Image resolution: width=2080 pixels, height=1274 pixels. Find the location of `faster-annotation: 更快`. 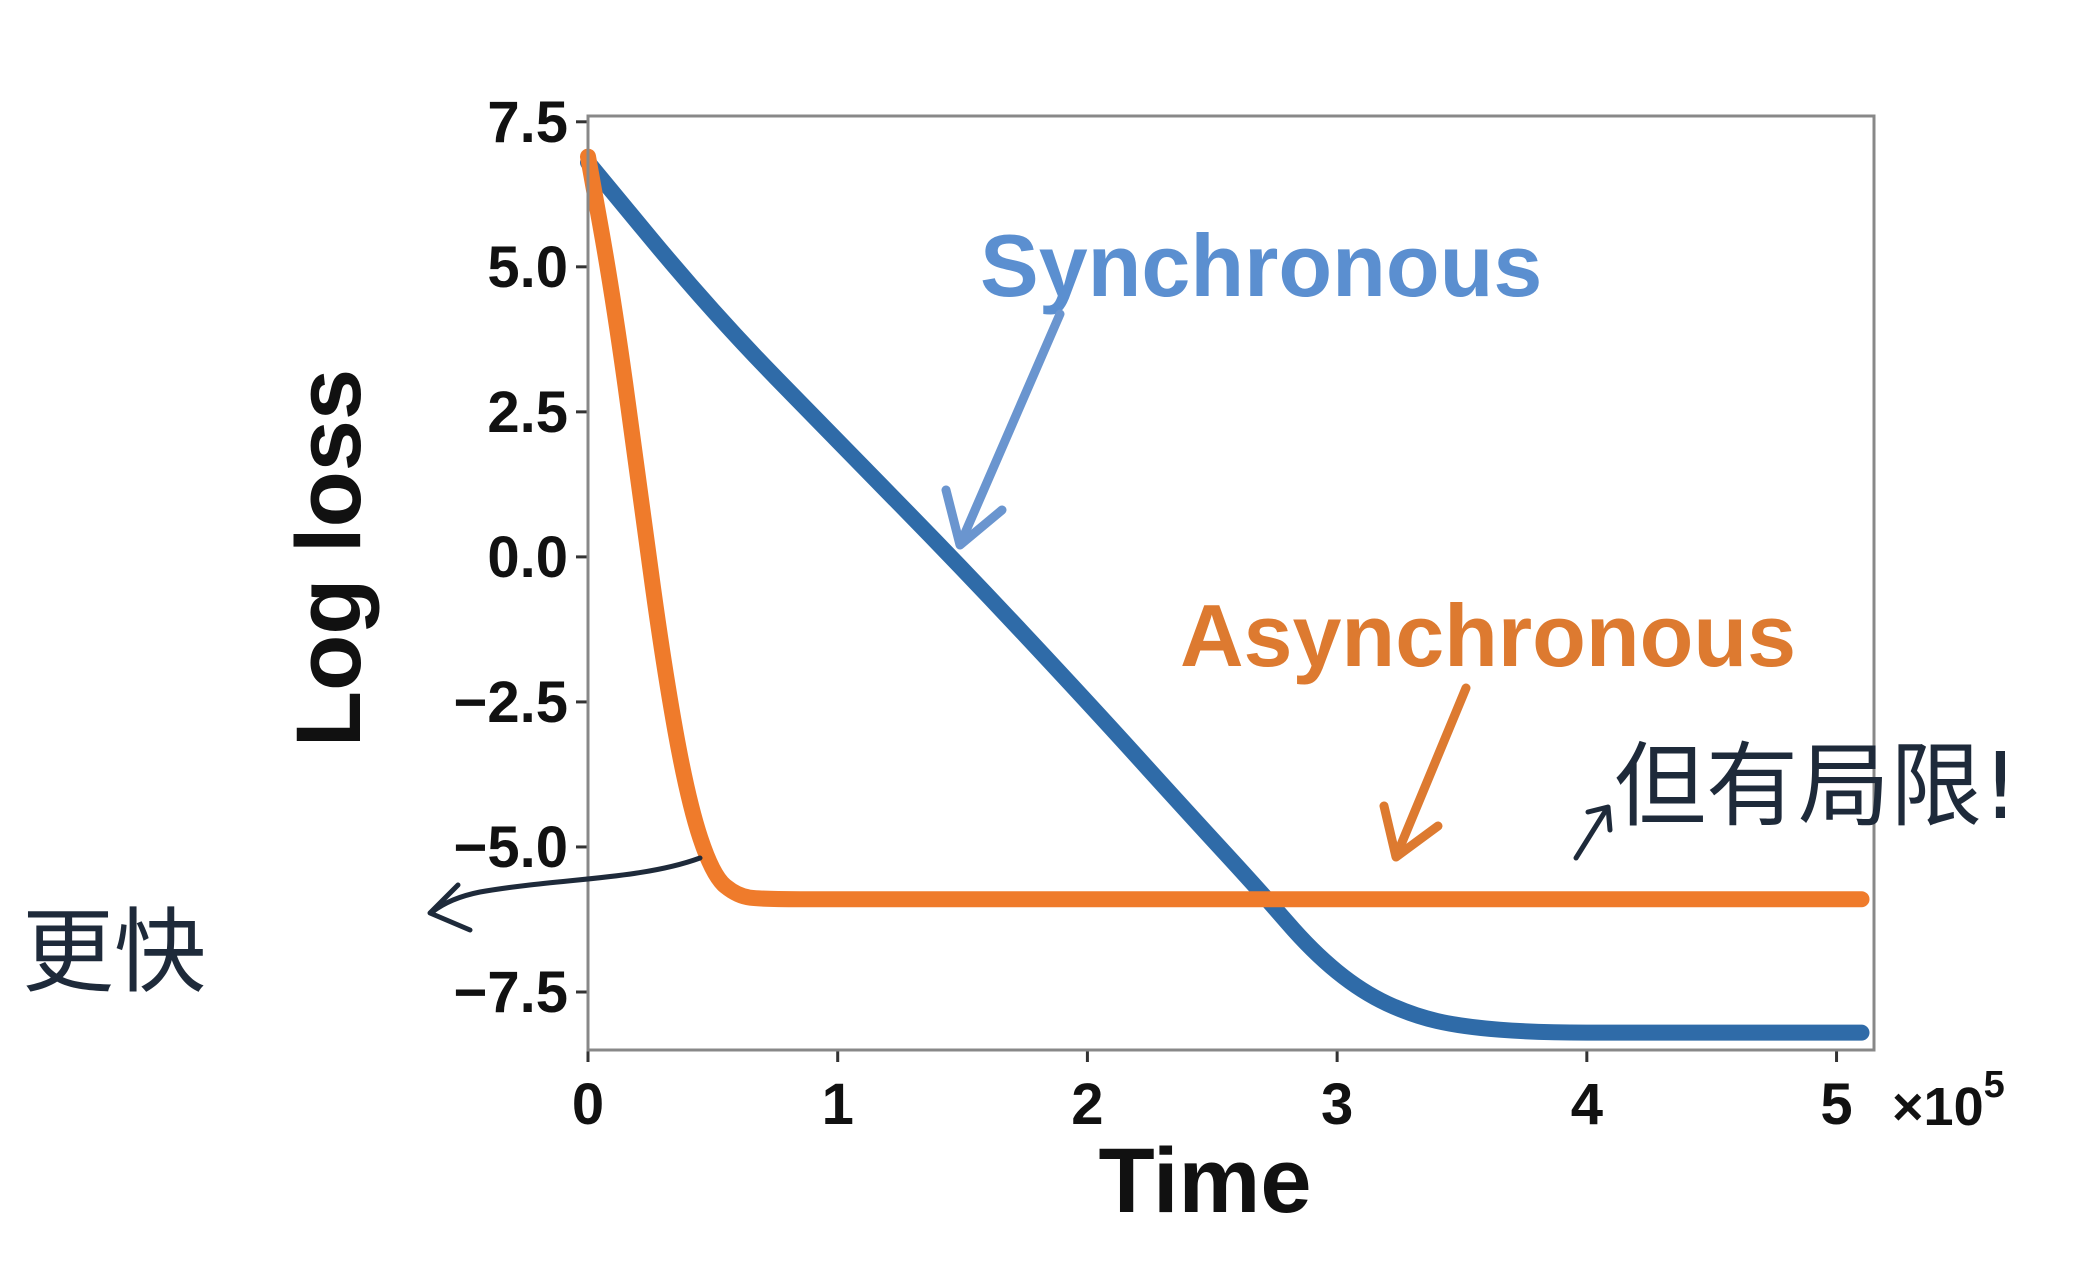

faster-annotation: 更快 is located at coordinates (114, 952).